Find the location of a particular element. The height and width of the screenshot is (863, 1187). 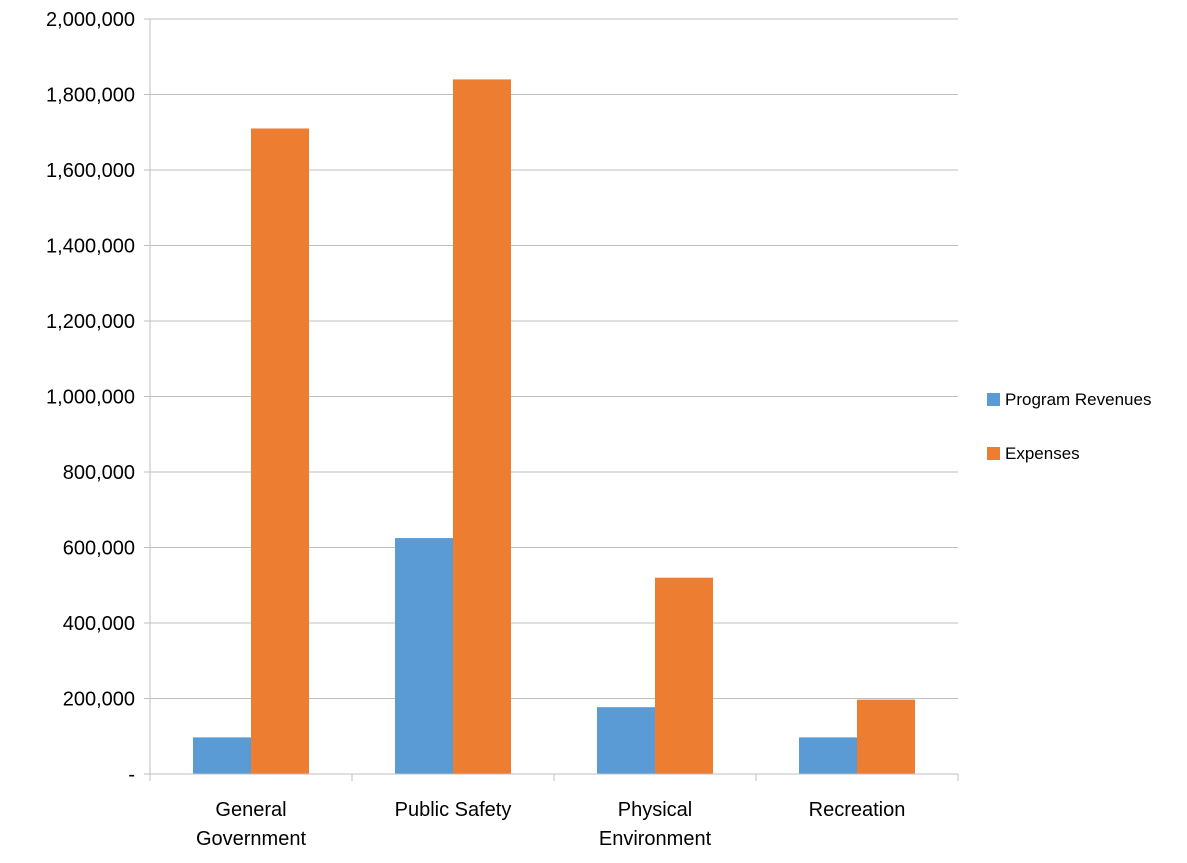

x-category-label: Physical is located at coordinates (655, 810).